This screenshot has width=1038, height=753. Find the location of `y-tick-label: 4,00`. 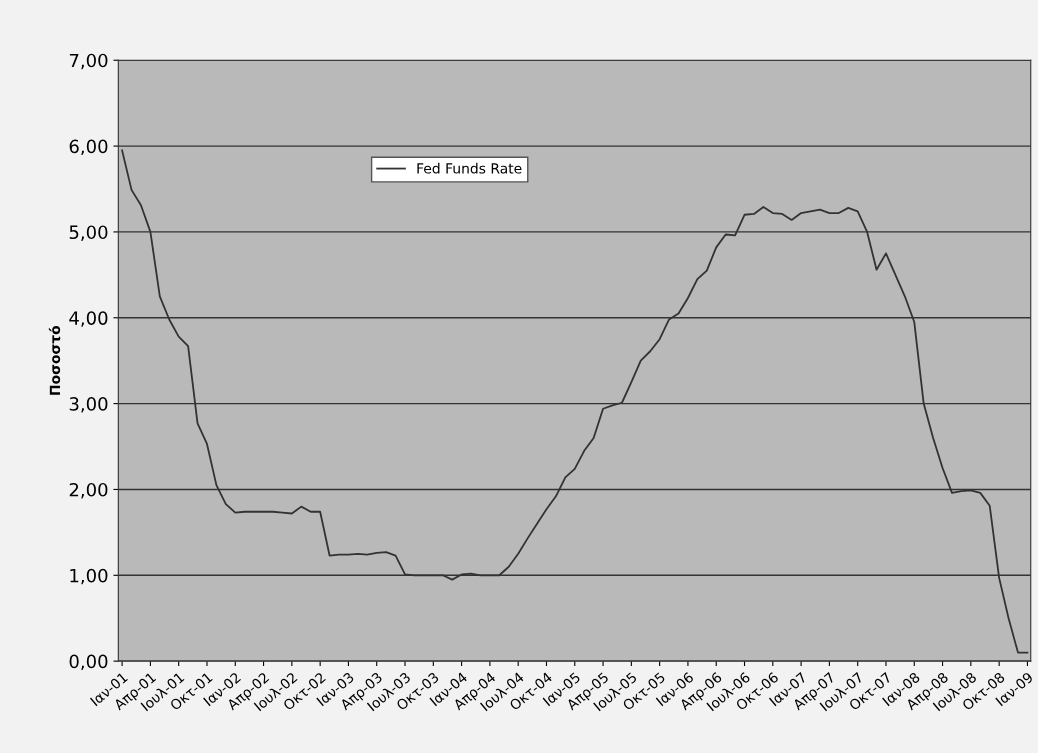

y-tick-label: 4,00 is located at coordinates (88, 319).